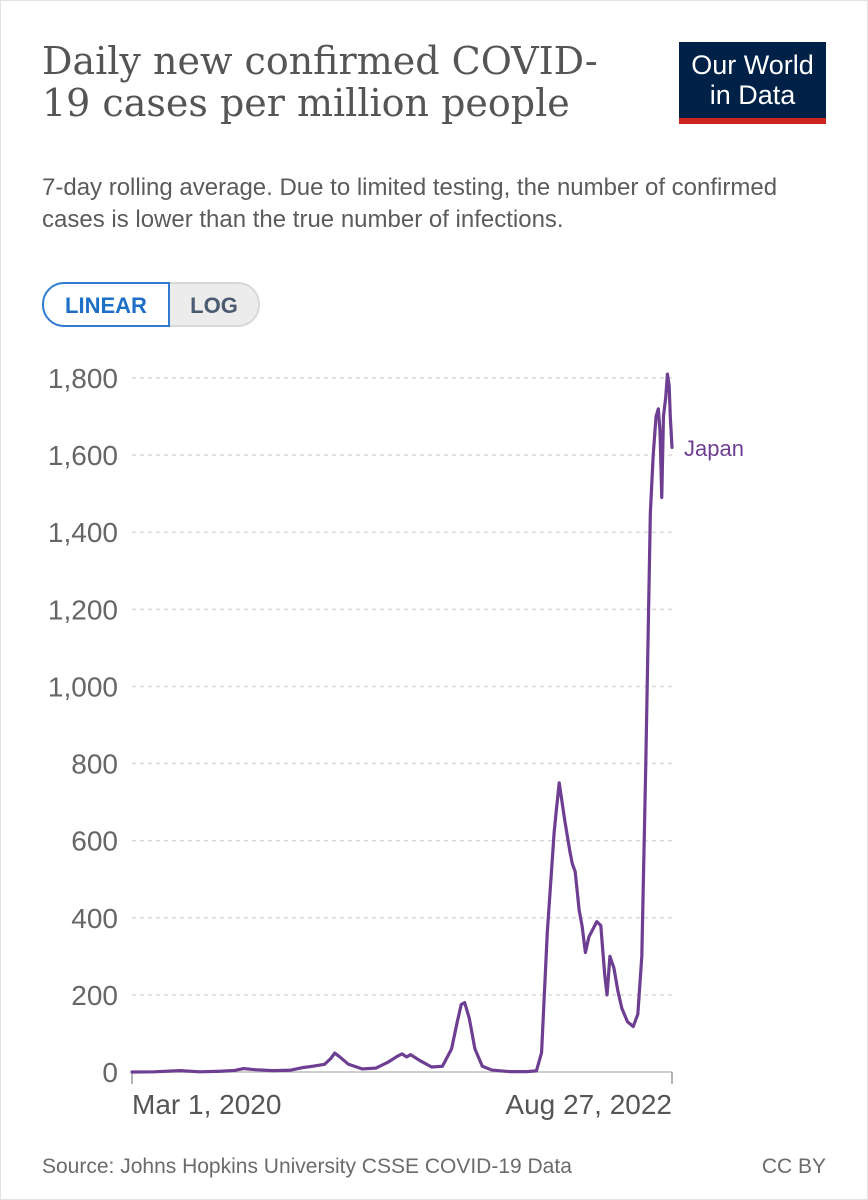  Describe the element at coordinates (752, 95) in the screenshot. I see `logo-line-2: in Data` at that location.